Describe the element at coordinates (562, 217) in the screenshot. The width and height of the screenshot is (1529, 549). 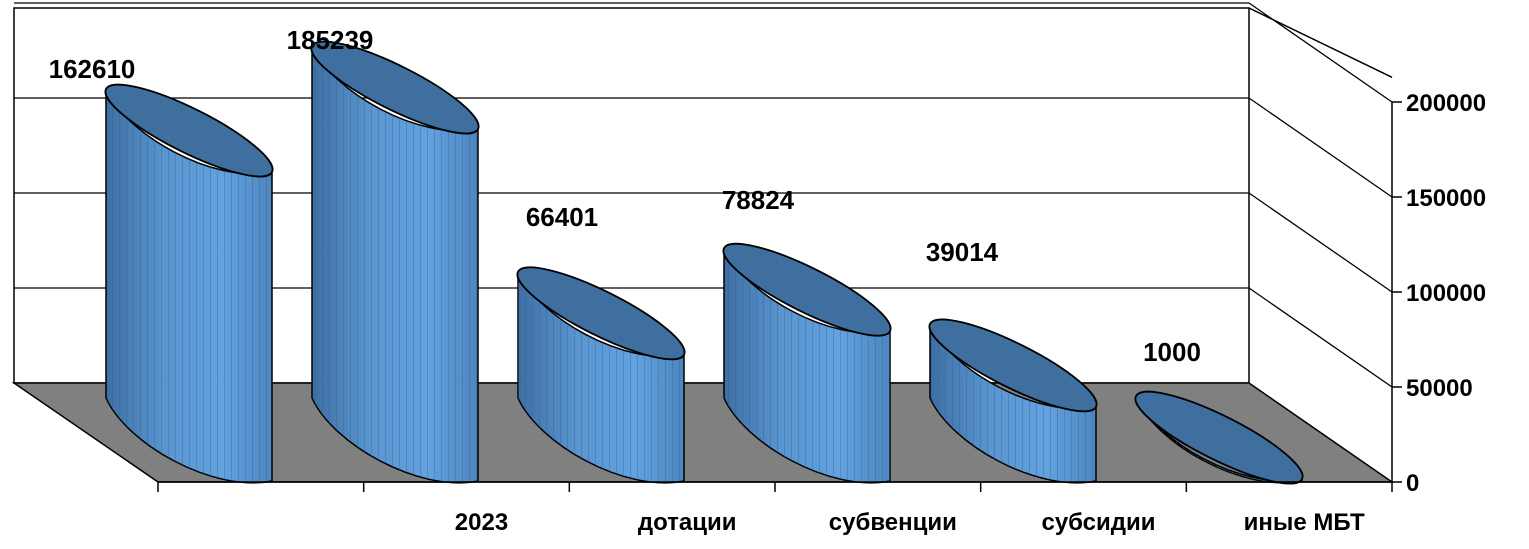
I see `data-label: 66401` at that location.